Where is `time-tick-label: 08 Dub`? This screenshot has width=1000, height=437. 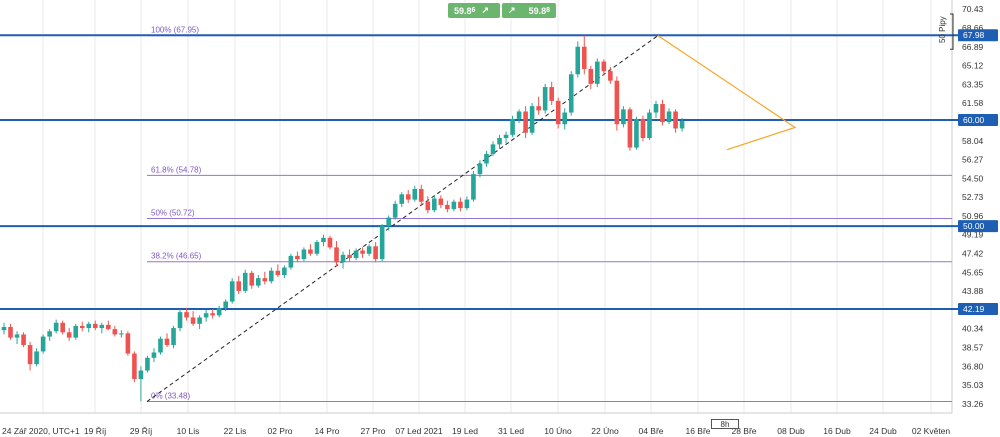
time-tick-label: 08 Dub is located at coordinates (791, 431).